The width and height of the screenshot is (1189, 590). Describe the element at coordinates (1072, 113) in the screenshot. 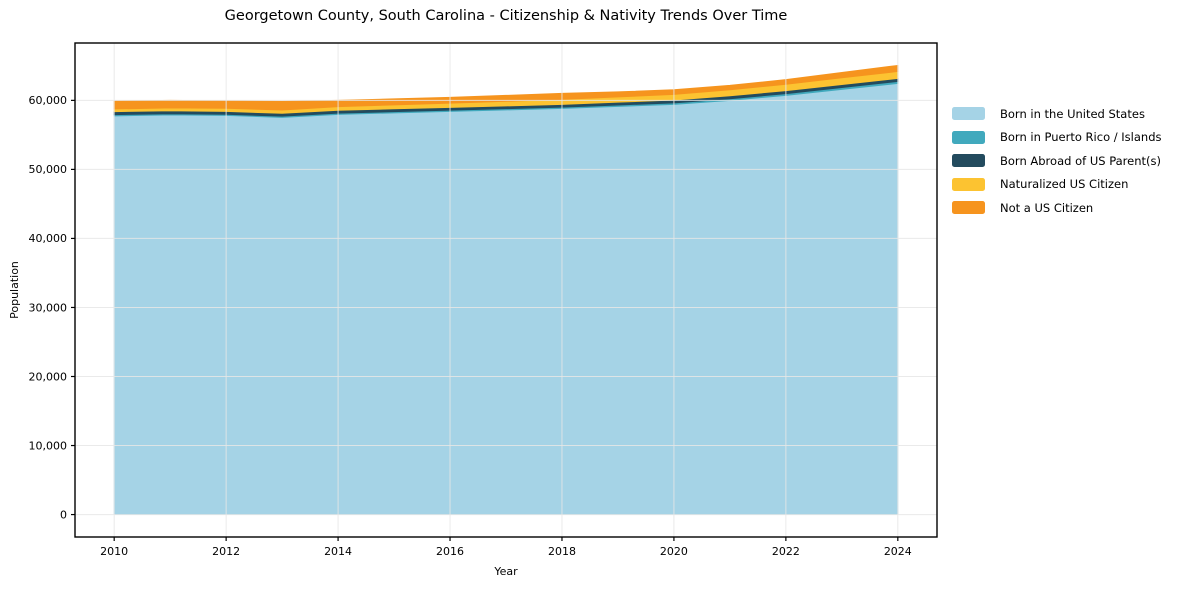

I see `legend-item-label: Born in the United States` at that location.